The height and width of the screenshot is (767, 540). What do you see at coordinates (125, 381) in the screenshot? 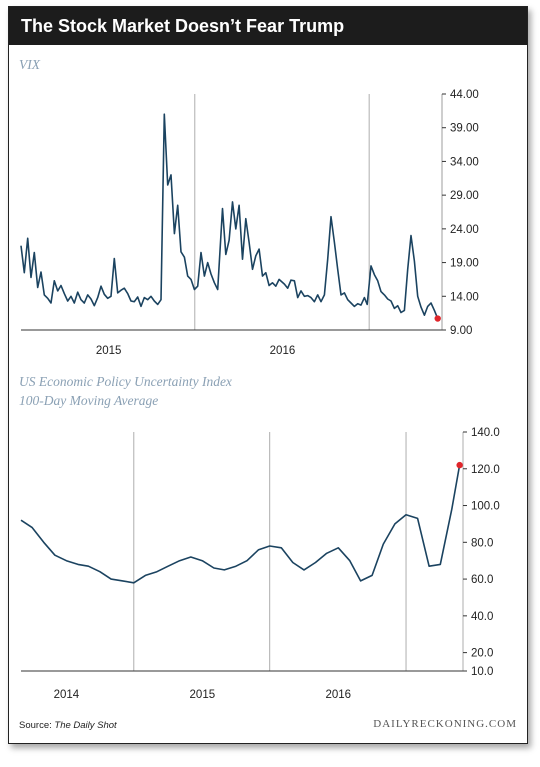
I see `epu-chart-title: US Economic Policy Uncertainty Index` at bounding box center [125, 381].